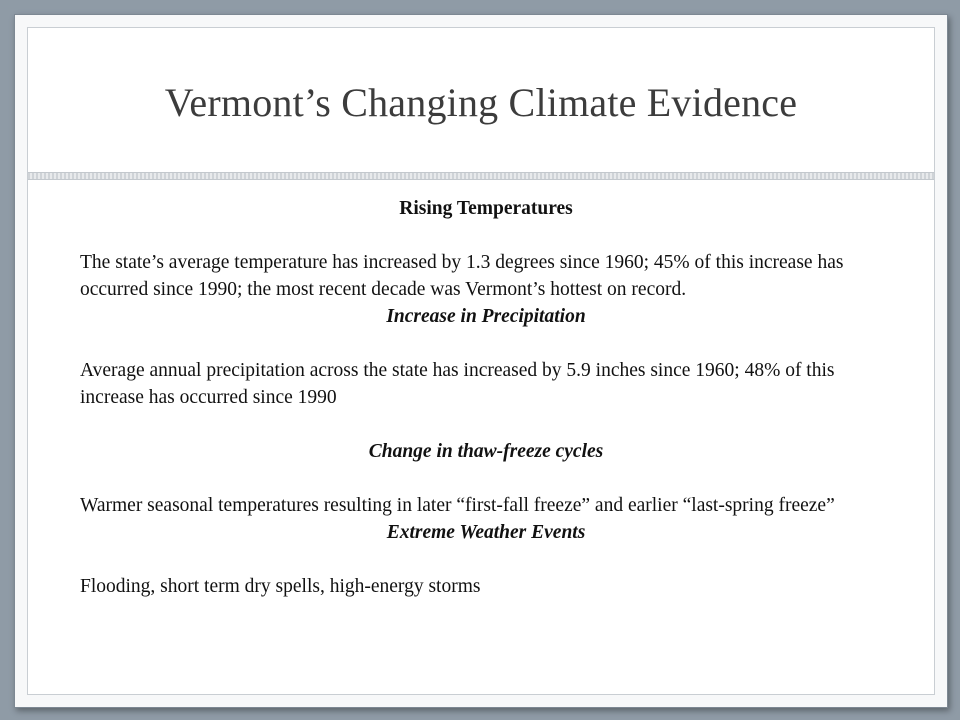 The width and height of the screenshot is (960, 720). I want to click on title-divider, so click(481, 176).